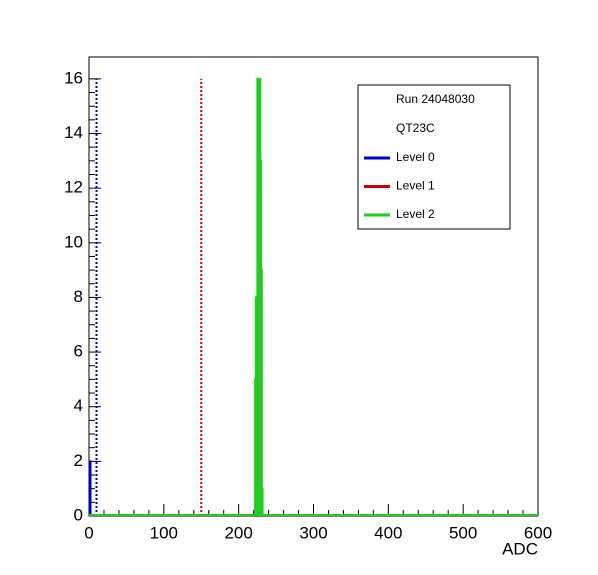  I want to click on legend-label: Level 2, so click(415, 214).